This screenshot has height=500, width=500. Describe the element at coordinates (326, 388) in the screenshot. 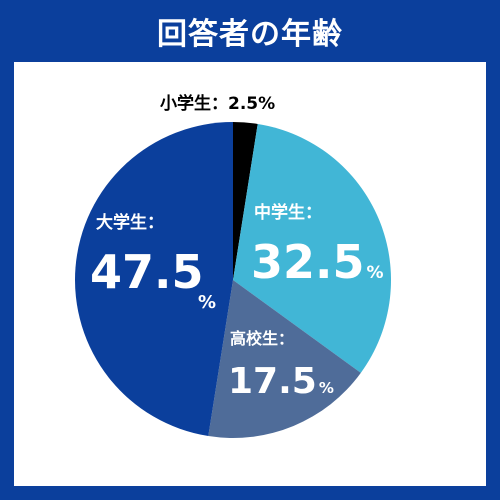

I see `label-high-school-unit: %` at that location.